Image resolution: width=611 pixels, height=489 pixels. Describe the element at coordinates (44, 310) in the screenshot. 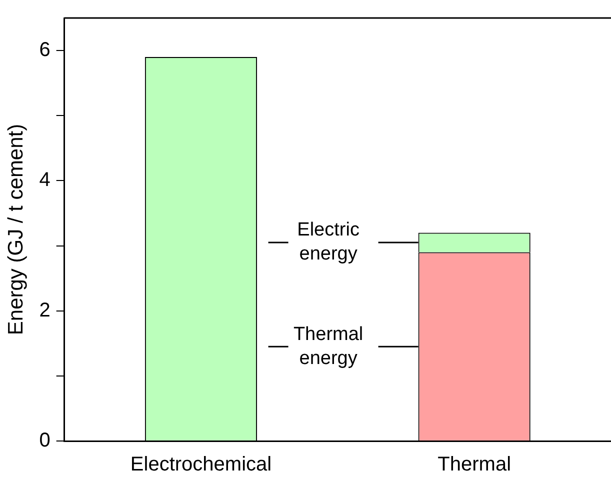

I see `y-tick-label: 2` at that location.